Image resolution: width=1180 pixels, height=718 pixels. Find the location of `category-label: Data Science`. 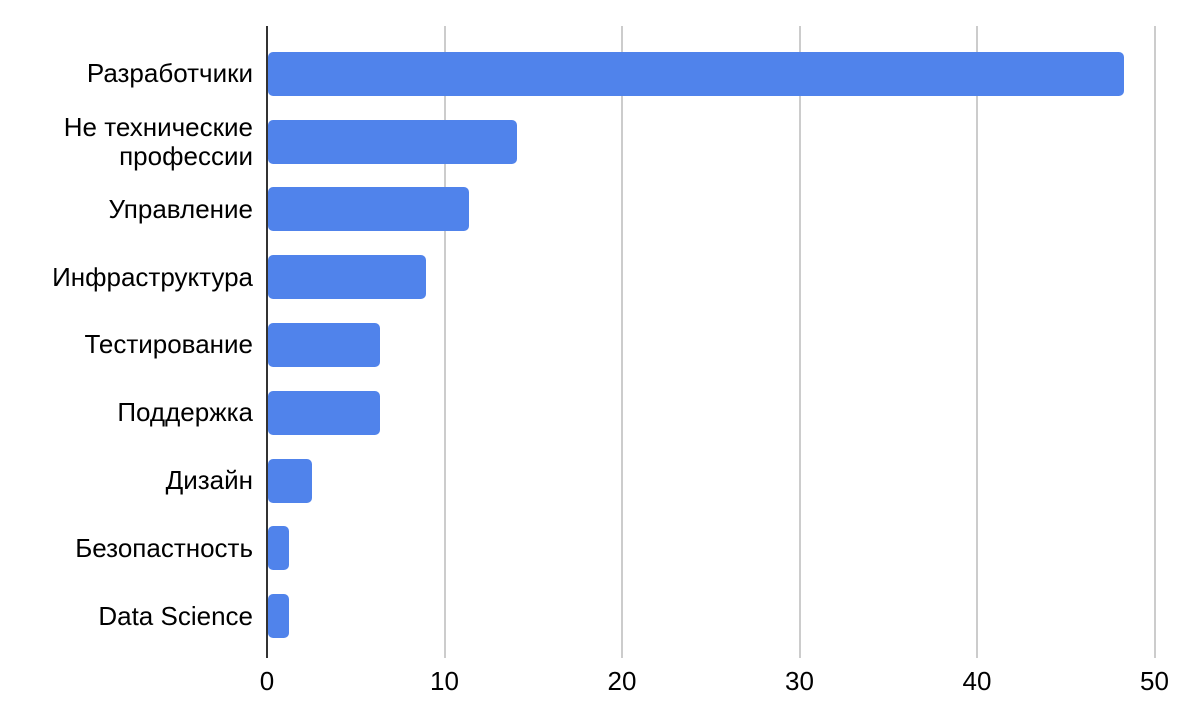

category-label: Data Science is located at coordinates (175, 615).